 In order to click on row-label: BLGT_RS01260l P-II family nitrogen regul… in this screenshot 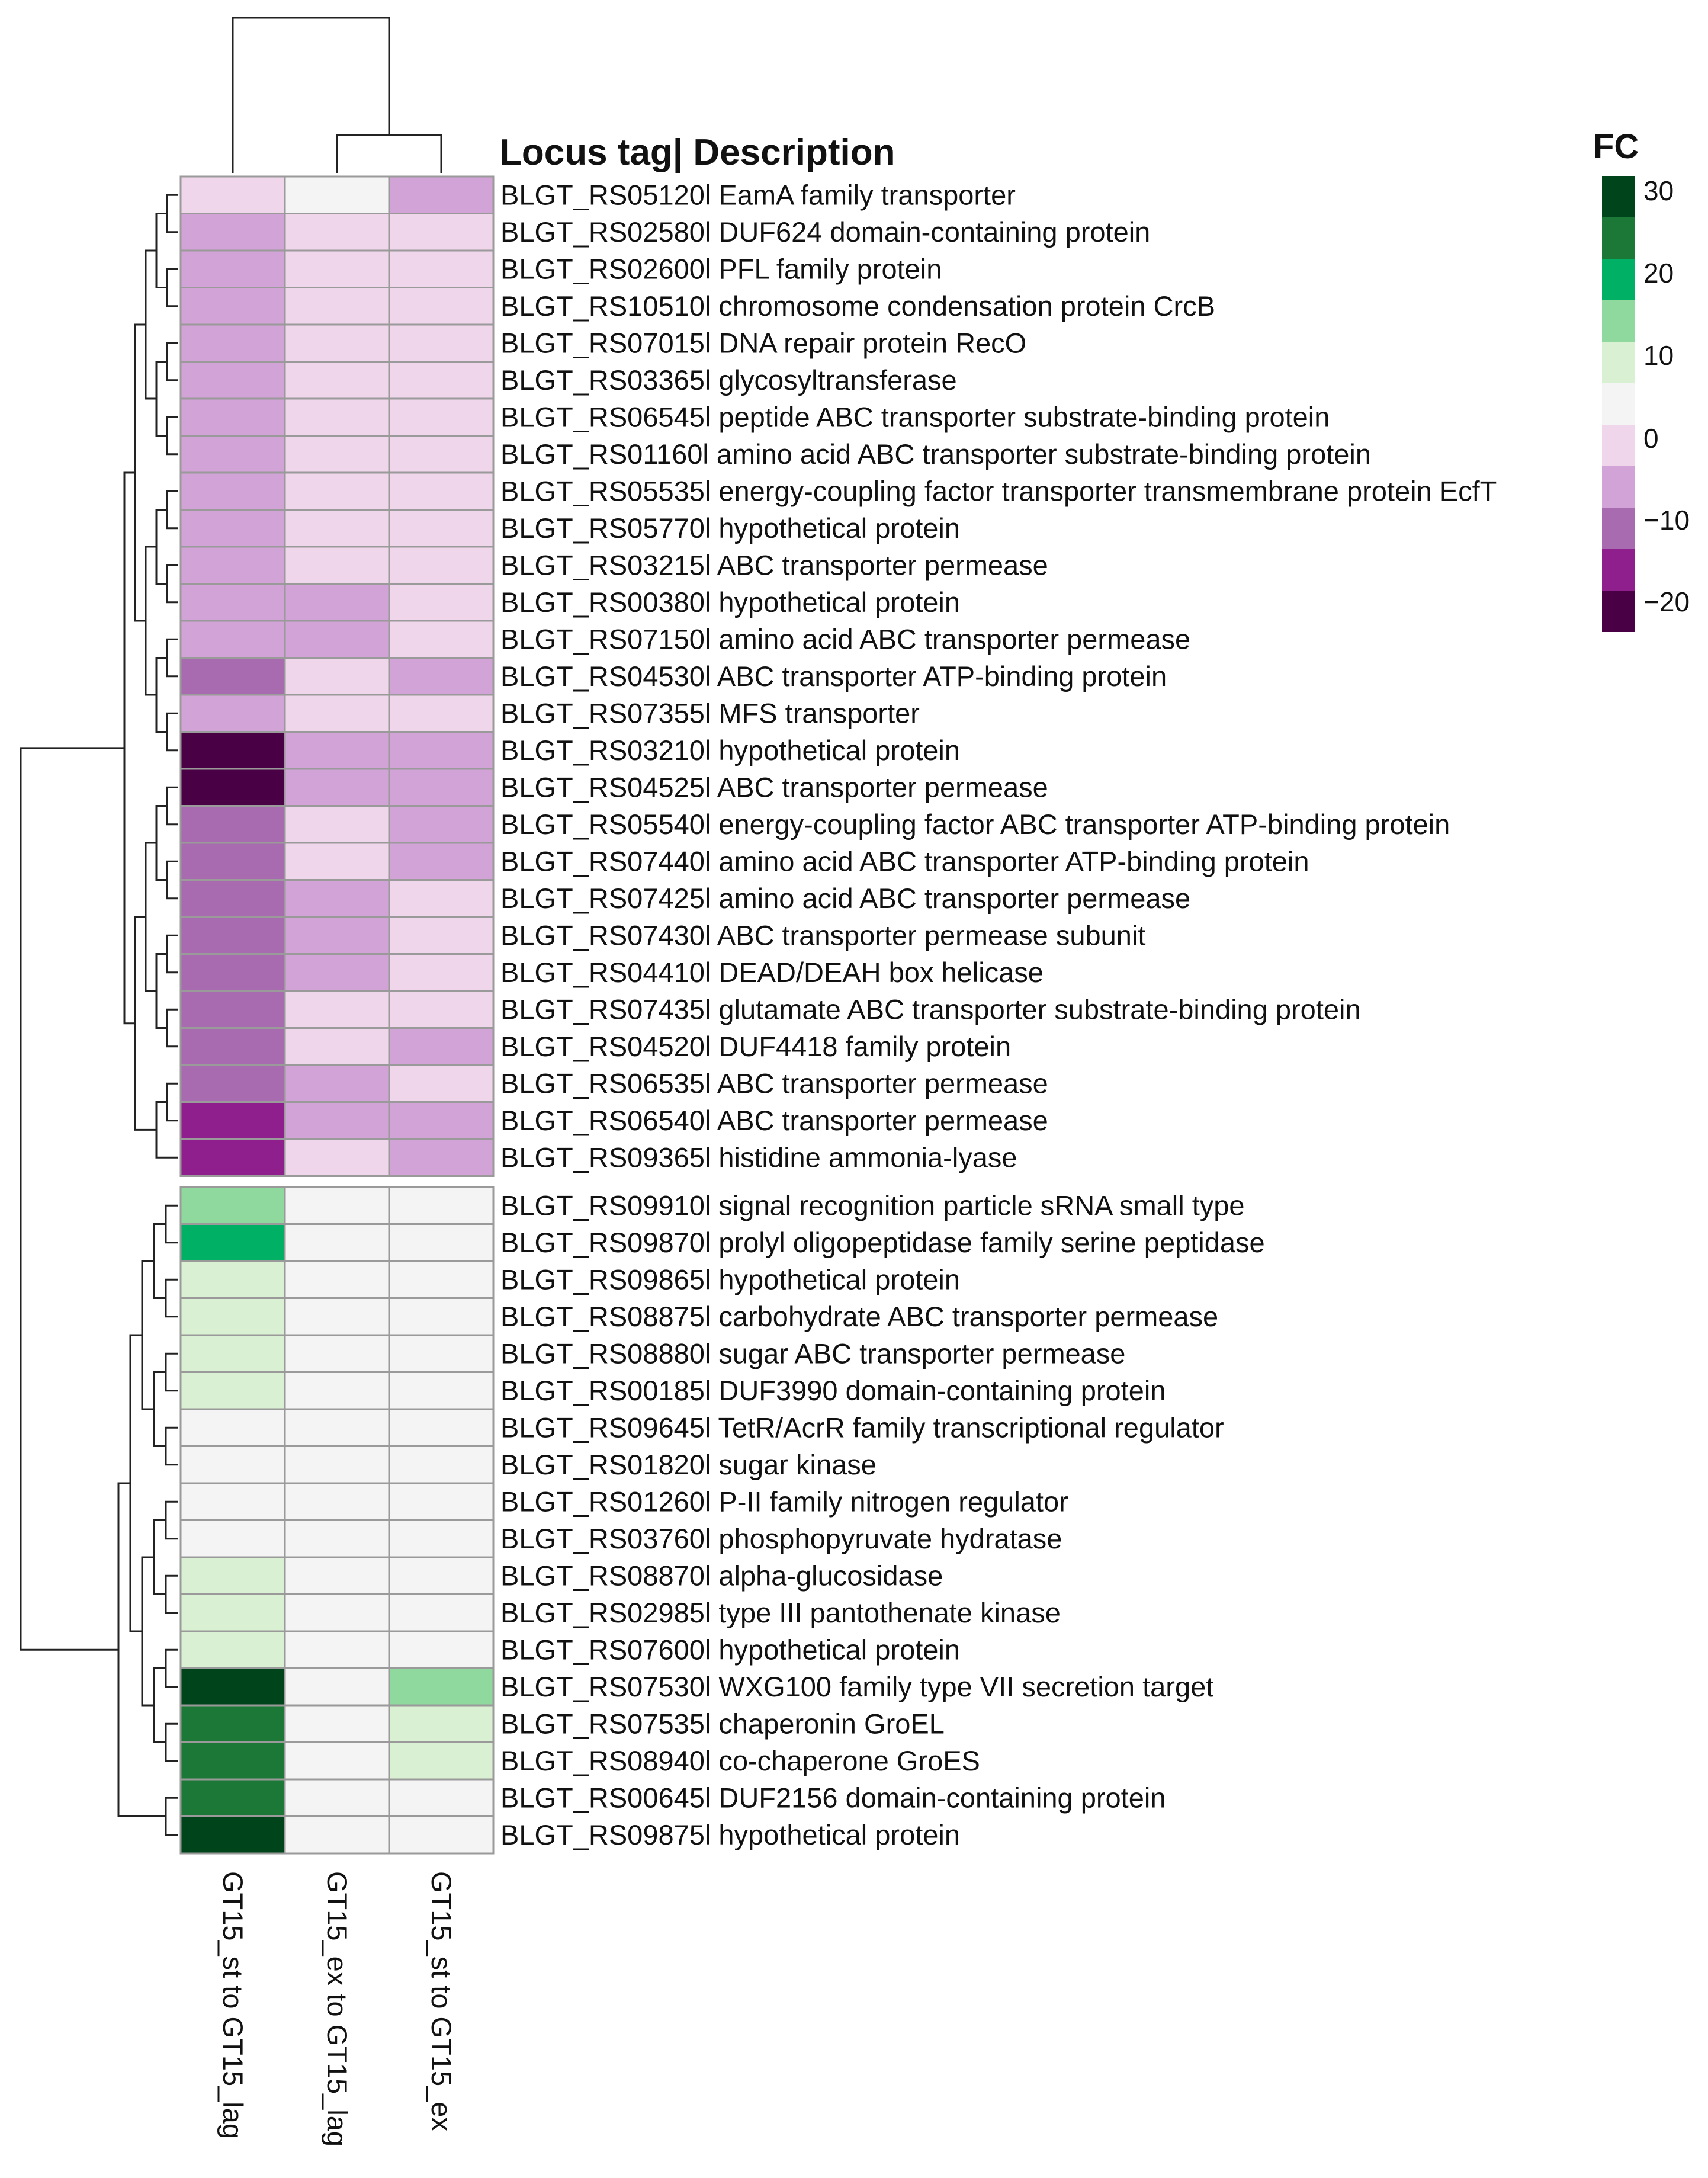, I will do `click(784, 1501)`.